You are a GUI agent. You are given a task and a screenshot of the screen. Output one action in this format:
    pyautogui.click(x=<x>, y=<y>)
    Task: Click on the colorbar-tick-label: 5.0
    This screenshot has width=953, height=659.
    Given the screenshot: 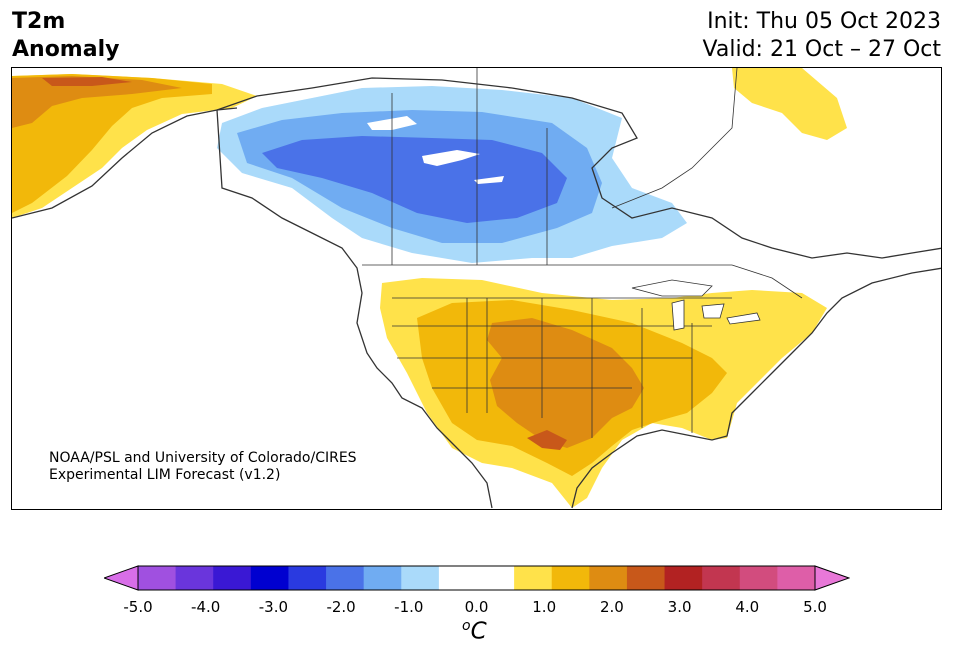 What is the action you would take?
    pyautogui.click(x=815, y=607)
    